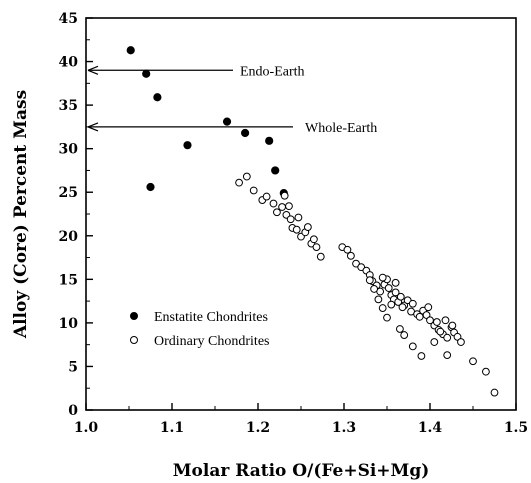 Image resolution: width=531 pixels, height=483 pixels. I want to click on legend: Enstatite Chondrites Ordinary Chondrites, so click(199, 329).